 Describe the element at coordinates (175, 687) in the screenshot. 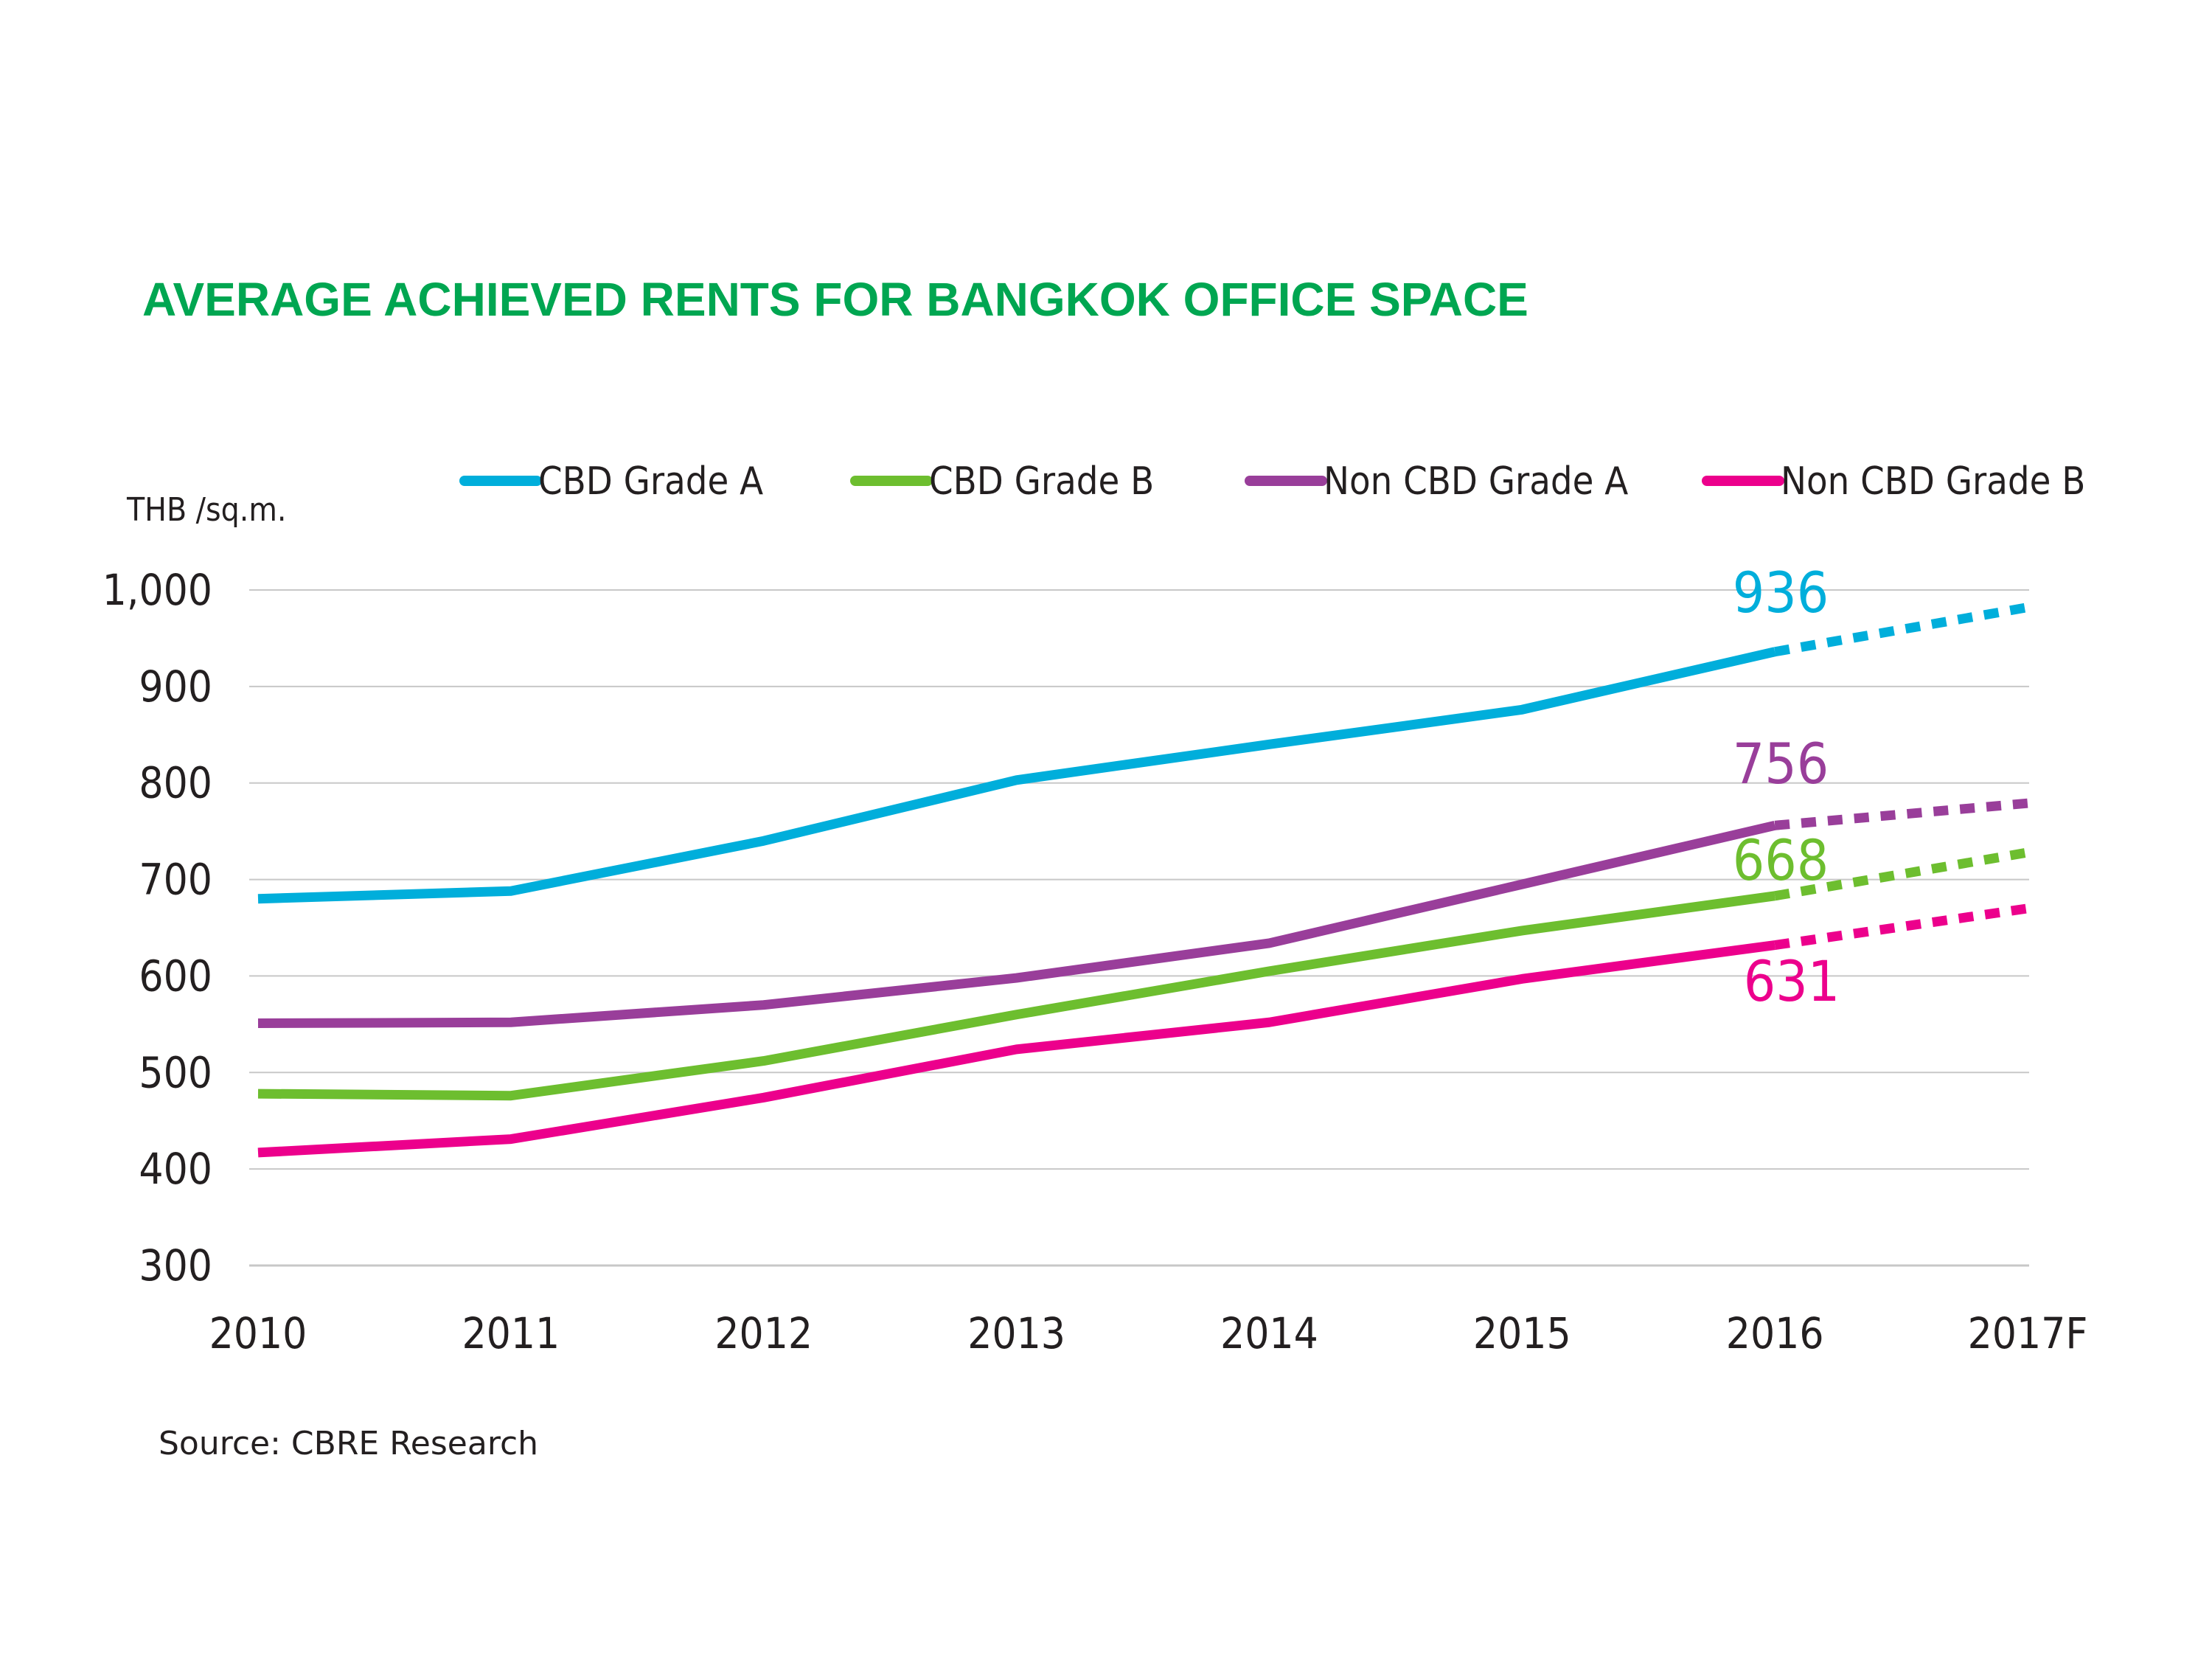

I see `y-tick-label: 900` at that location.